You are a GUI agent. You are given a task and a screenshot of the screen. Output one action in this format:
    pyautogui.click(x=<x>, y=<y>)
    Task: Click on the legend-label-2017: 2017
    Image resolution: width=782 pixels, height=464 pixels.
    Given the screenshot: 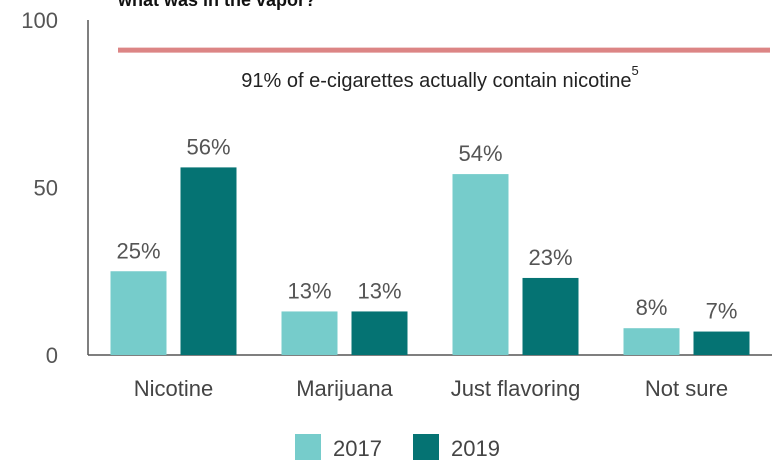 What is the action you would take?
    pyautogui.click(x=357, y=448)
    